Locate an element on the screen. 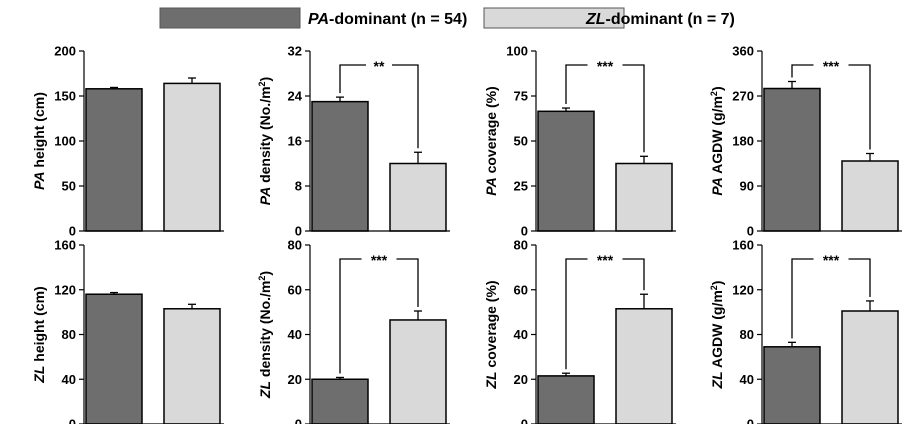  legend: PA-dominant (n = 54) ZL-dominant (n = 7) is located at coordinates (447, 18).